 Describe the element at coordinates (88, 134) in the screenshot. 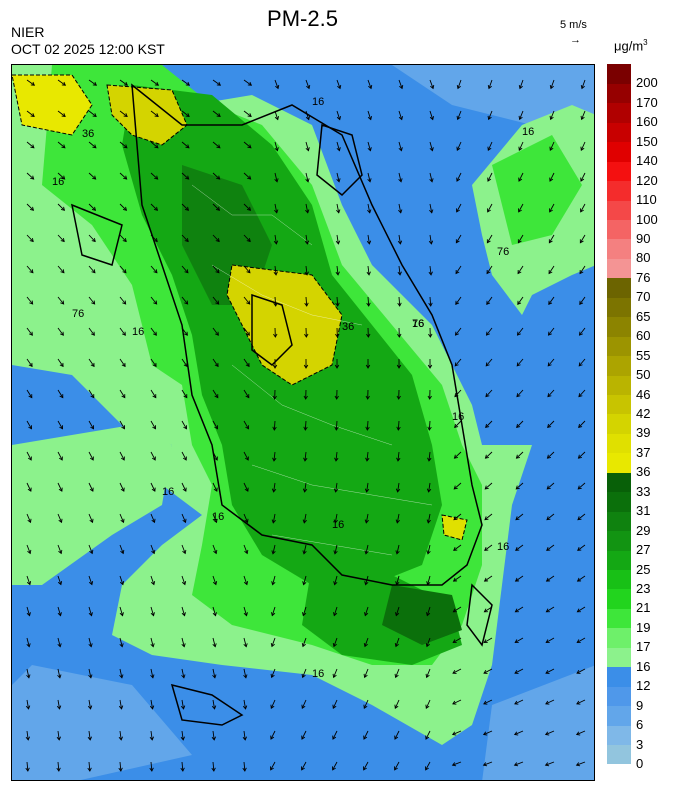

I see `contour-label: 36` at that location.